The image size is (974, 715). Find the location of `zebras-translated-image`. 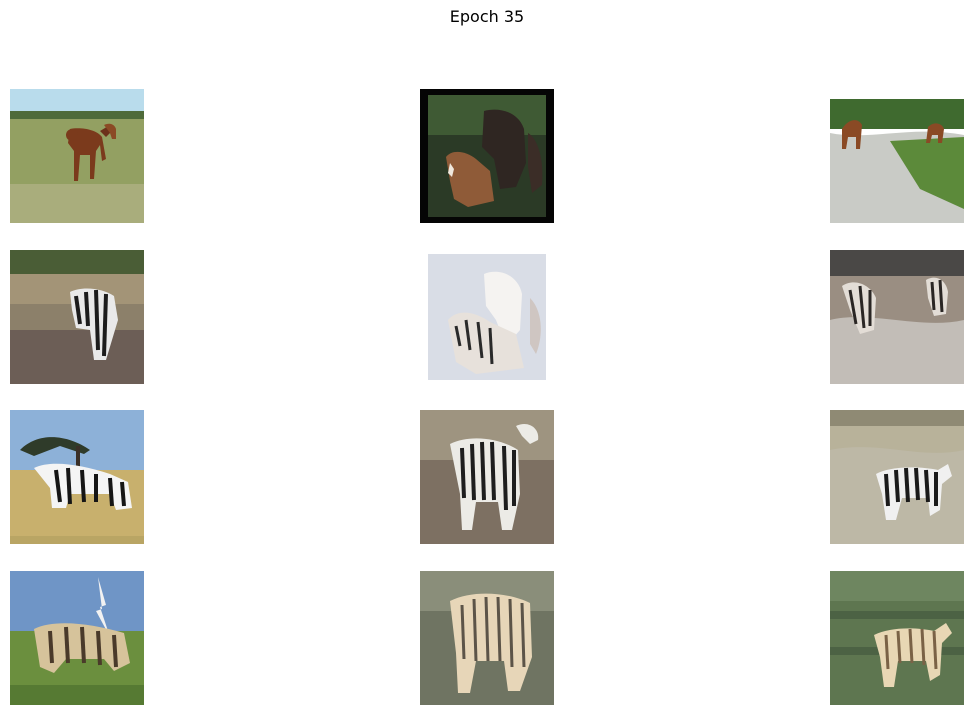

zebras-translated-image is located at coordinates (897, 317).